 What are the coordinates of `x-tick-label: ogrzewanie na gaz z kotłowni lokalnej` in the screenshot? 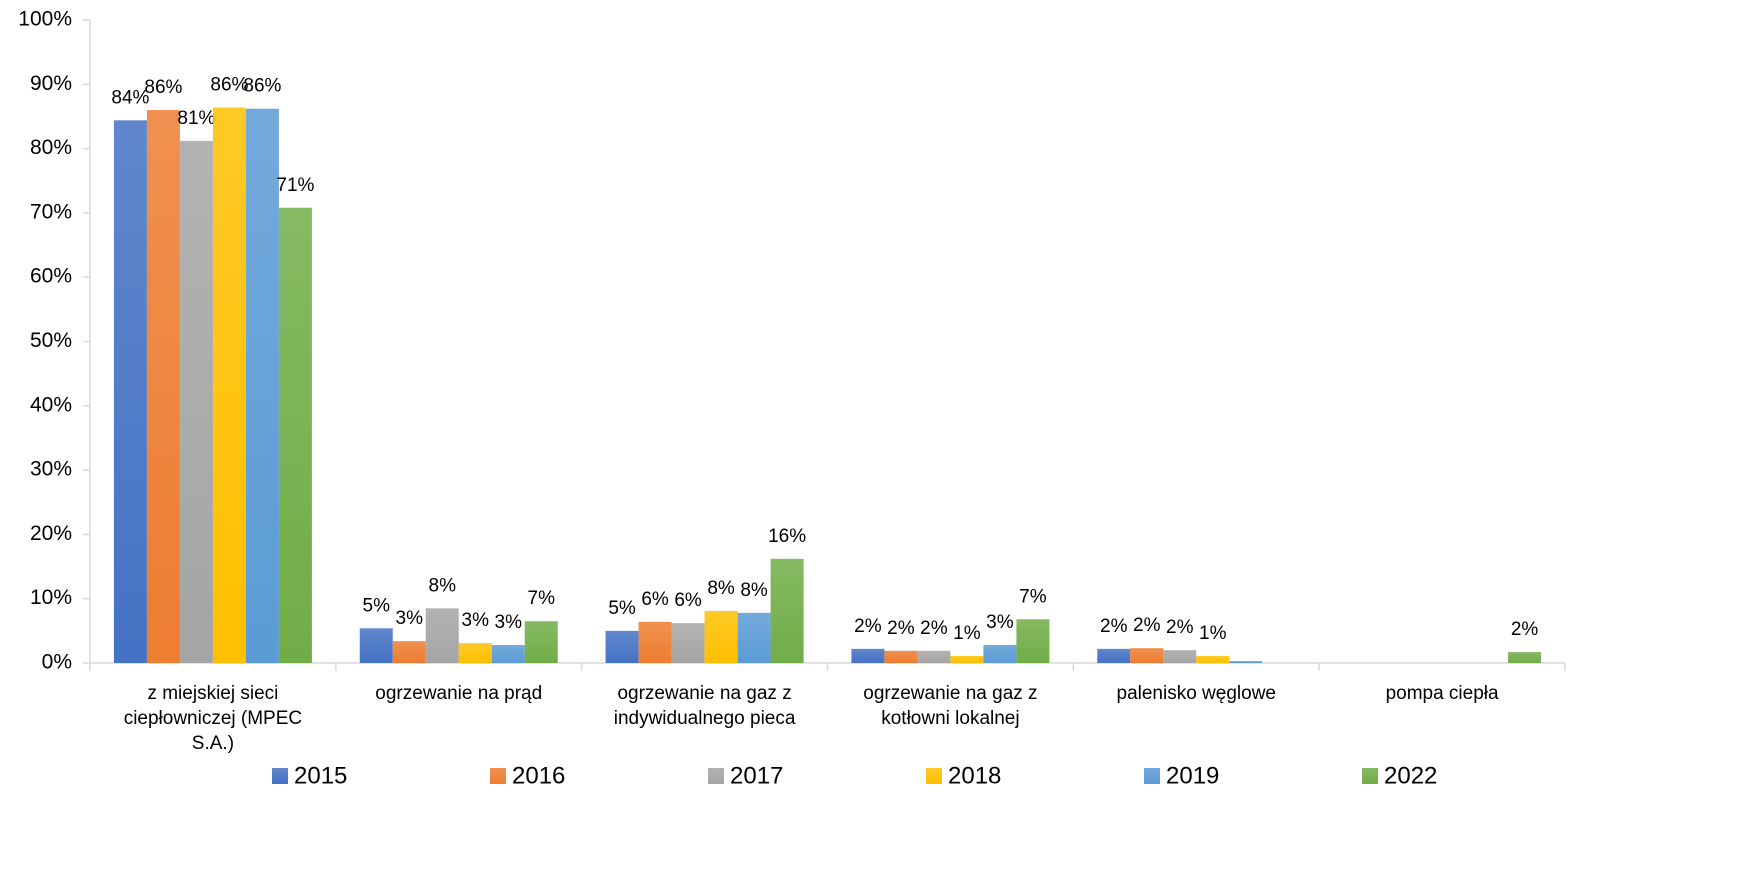 It's located at (950, 706).